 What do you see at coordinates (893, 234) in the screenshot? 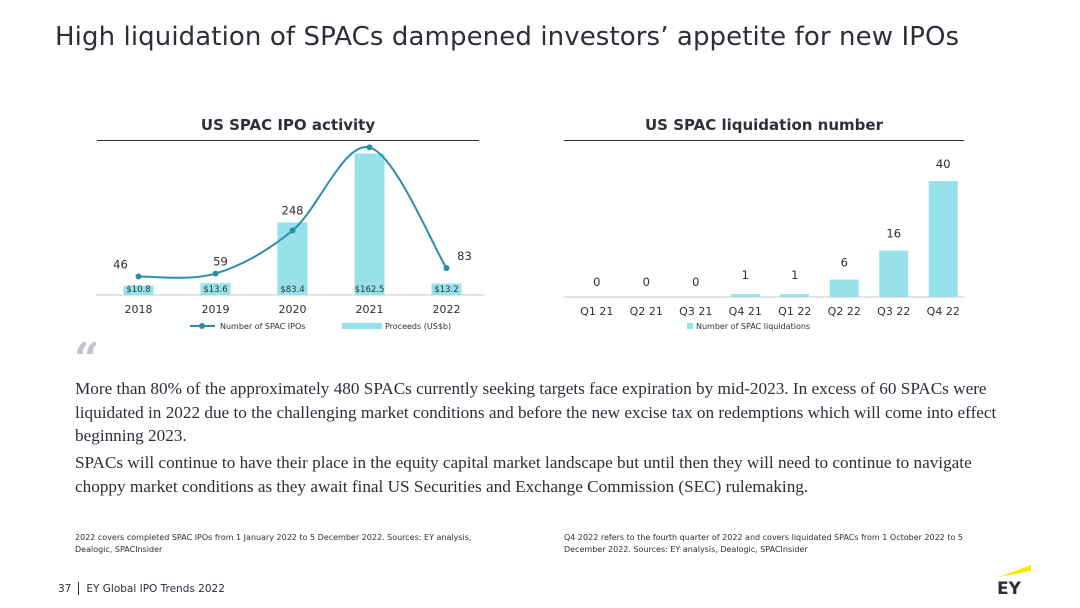
I see `data-label-Q3-22: 16` at bounding box center [893, 234].